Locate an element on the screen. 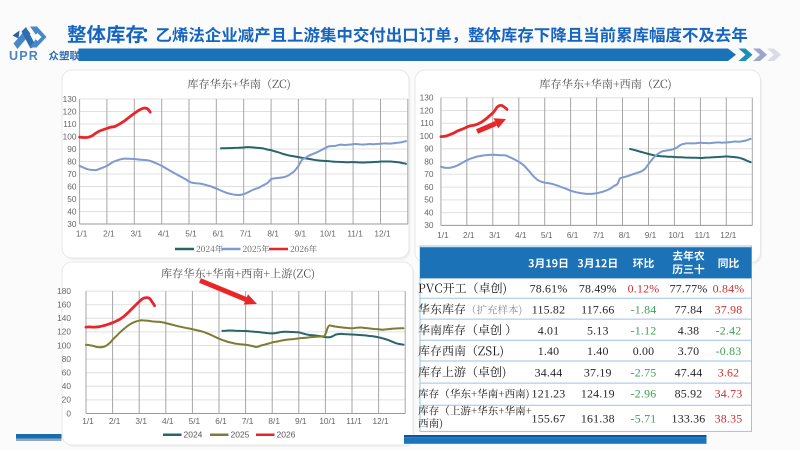 The width and height of the screenshot is (800, 450). svg-text: 0 is located at coordinates (68, 413).